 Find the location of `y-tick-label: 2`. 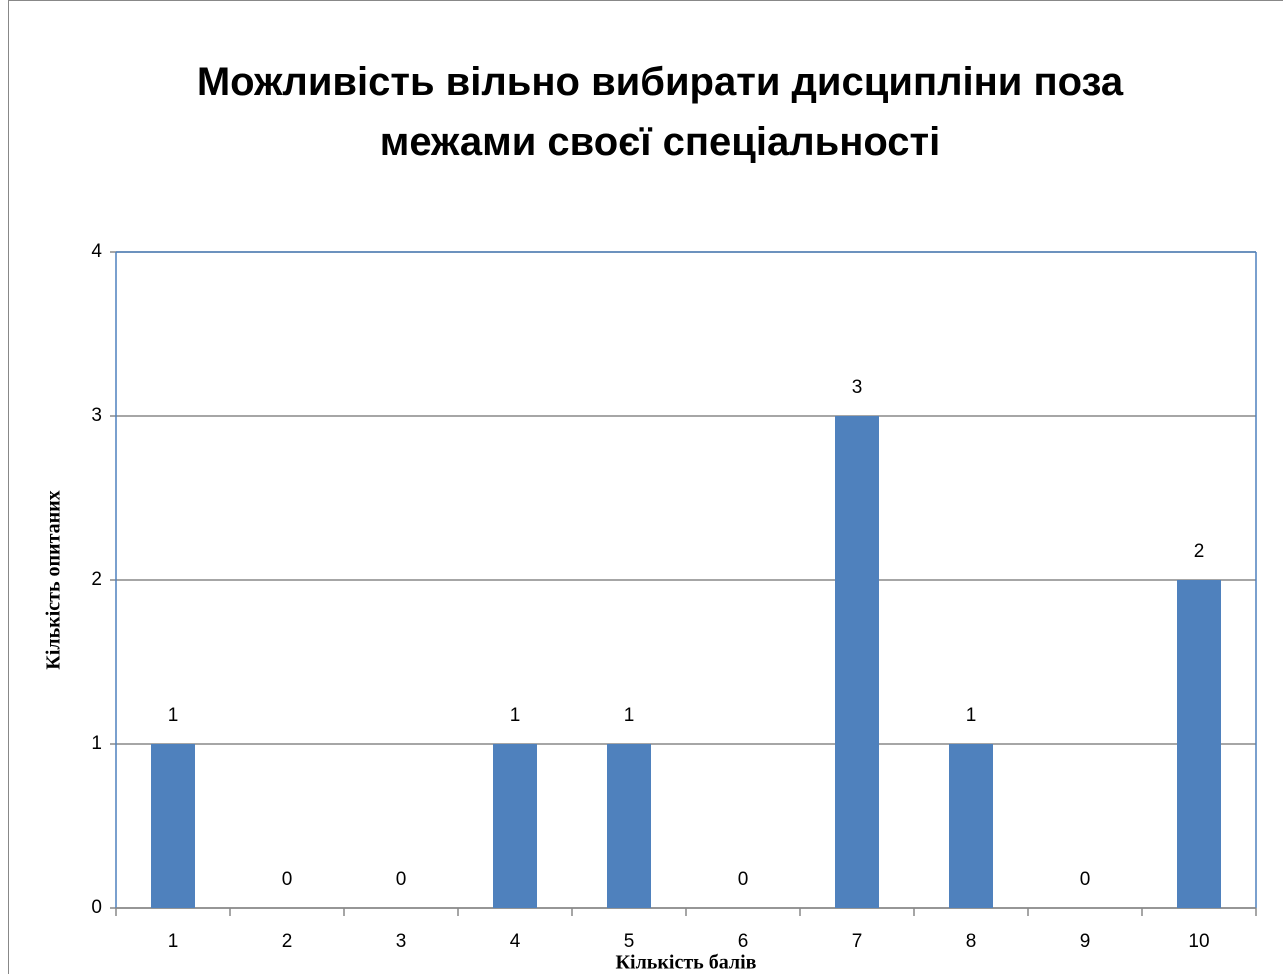

y-tick-label: 2 is located at coordinates (96, 579).